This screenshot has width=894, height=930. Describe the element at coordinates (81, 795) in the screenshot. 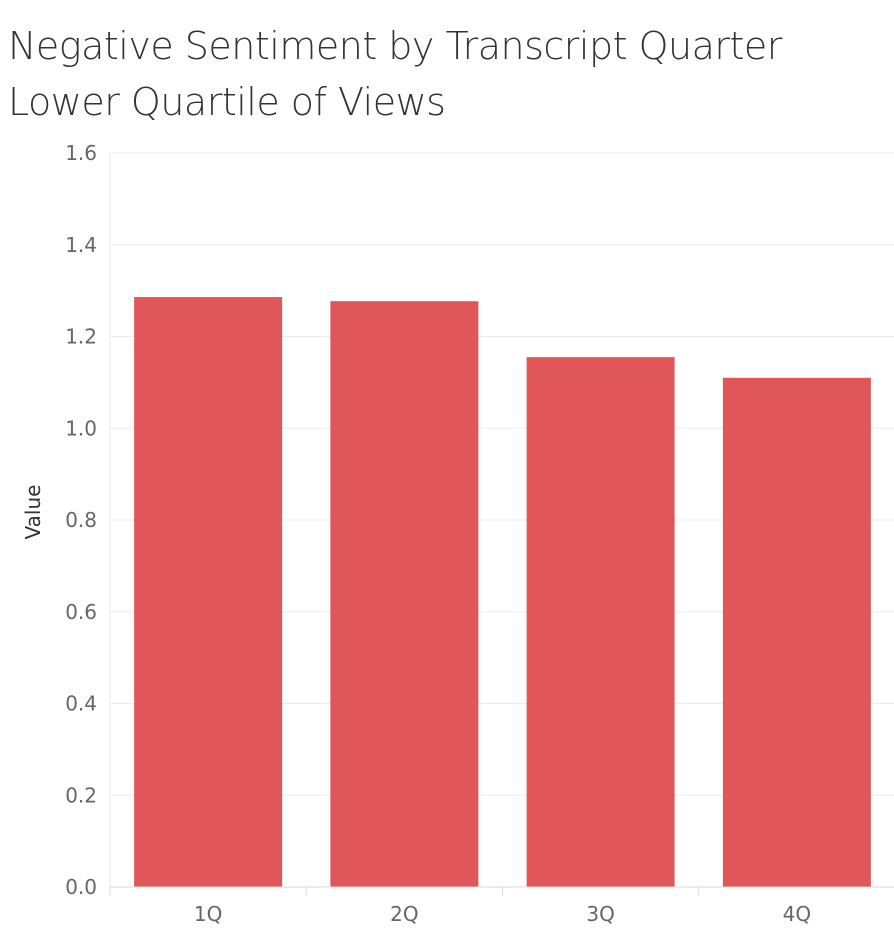

I see `y-tick-label: 0.2` at that location.